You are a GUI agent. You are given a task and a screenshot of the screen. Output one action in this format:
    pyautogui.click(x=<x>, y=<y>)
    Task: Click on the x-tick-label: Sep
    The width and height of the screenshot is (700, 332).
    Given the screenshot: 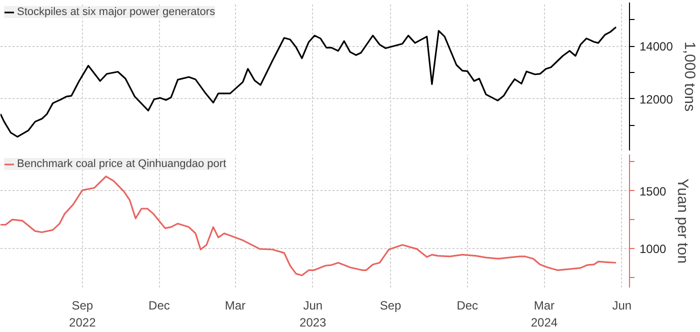 What is the action you would take?
    pyautogui.click(x=391, y=305)
    